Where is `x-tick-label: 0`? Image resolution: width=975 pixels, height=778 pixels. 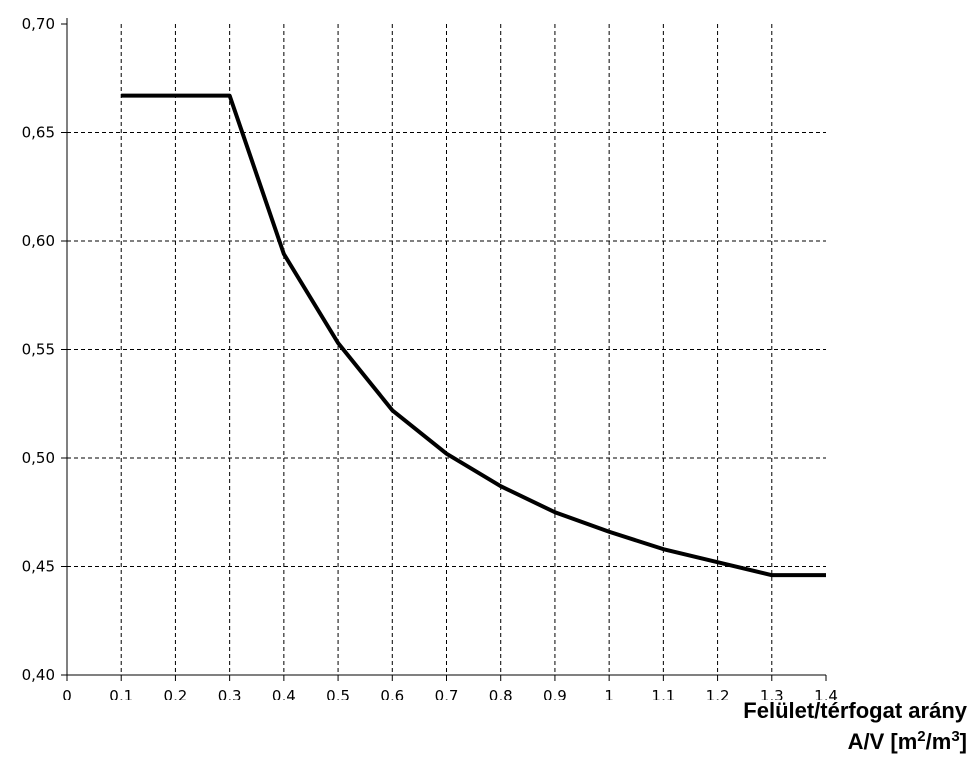
x-tick-label: 0 is located at coordinates (67, 693).